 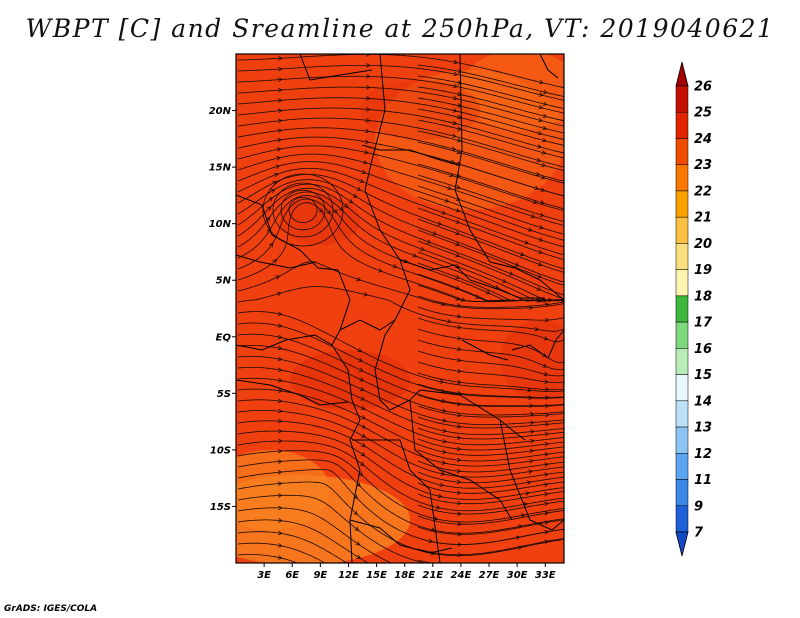 What do you see at coordinates (461, 575) in the screenshot?
I see `lon-tick-label: 24E` at bounding box center [461, 575].